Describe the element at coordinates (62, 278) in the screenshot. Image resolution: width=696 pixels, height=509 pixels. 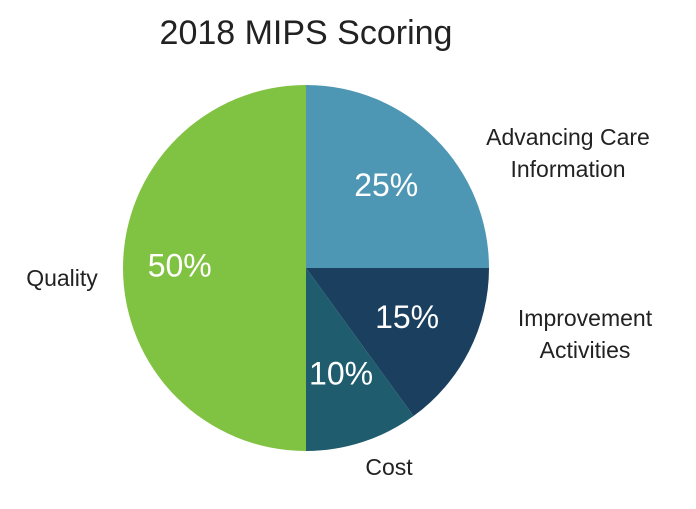
I see `category-label: Quality` at that location.